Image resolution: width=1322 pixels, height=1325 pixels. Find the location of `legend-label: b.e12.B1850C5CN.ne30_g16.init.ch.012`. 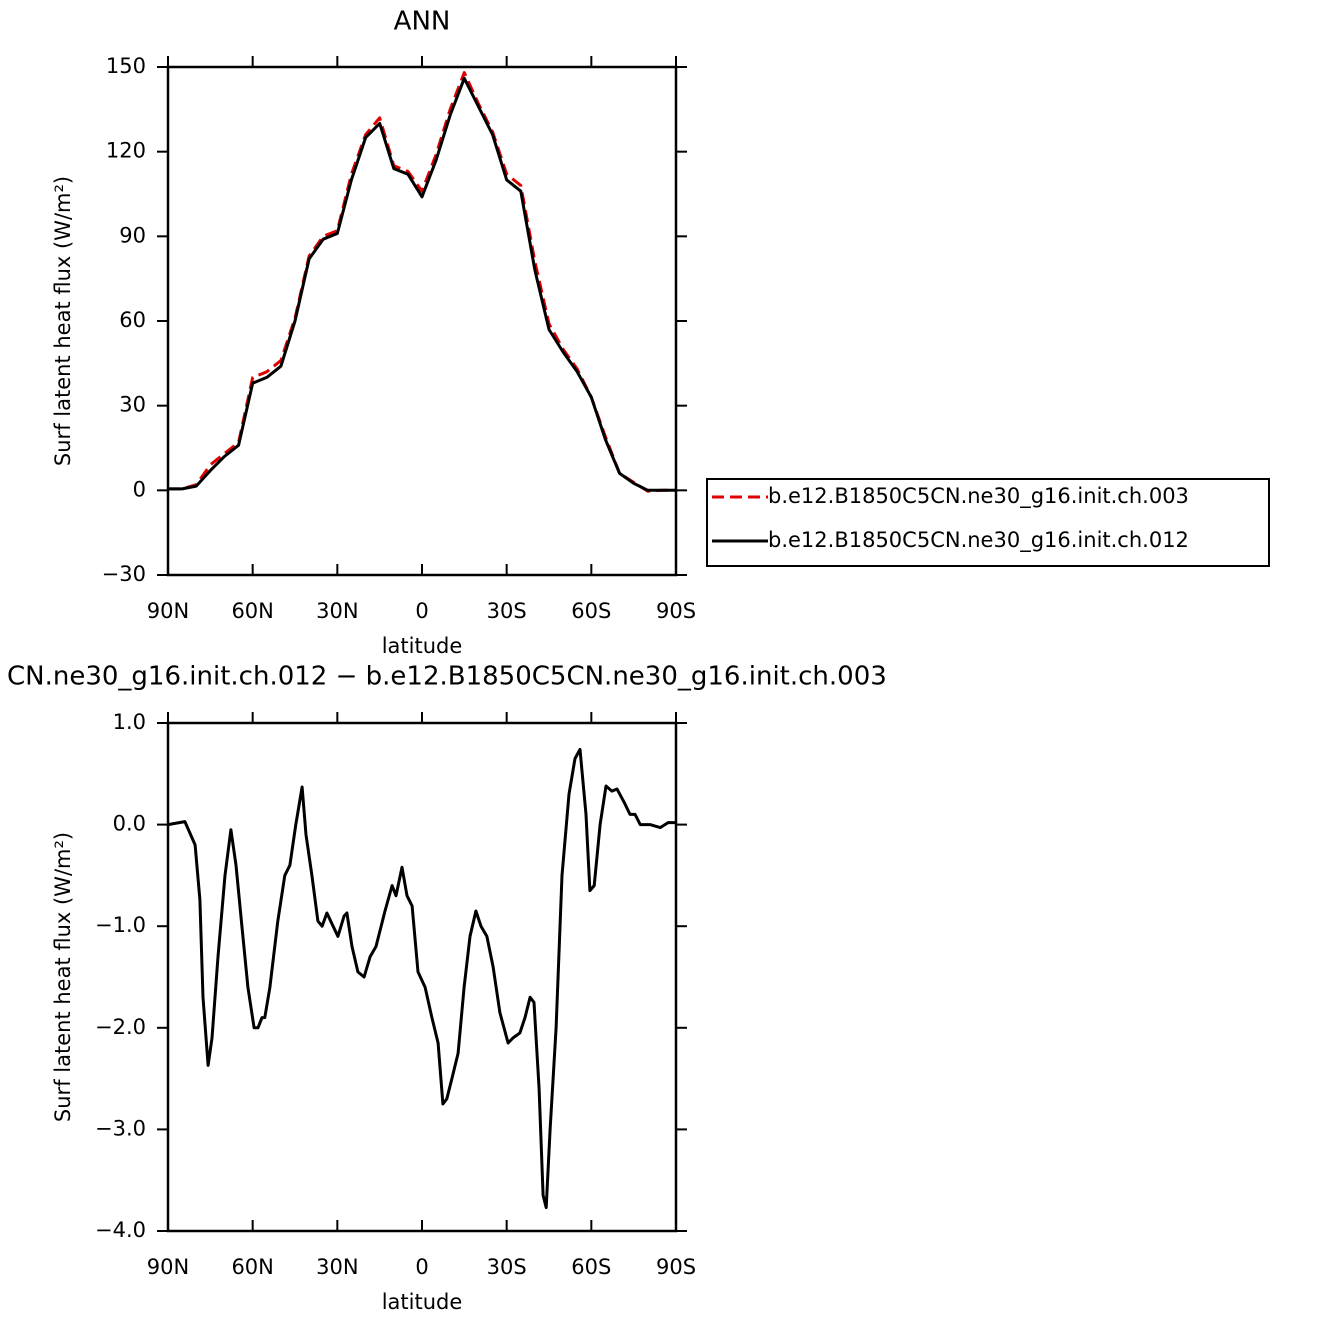

legend-label: b.e12.B1850C5CN.ne30_g16.init.ch.012 is located at coordinates (978, 540).